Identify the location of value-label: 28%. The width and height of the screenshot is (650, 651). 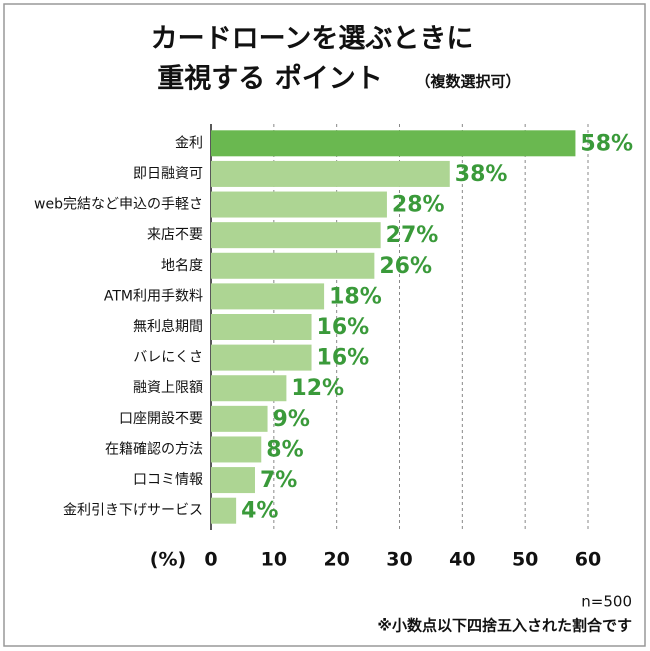
(418, 205).